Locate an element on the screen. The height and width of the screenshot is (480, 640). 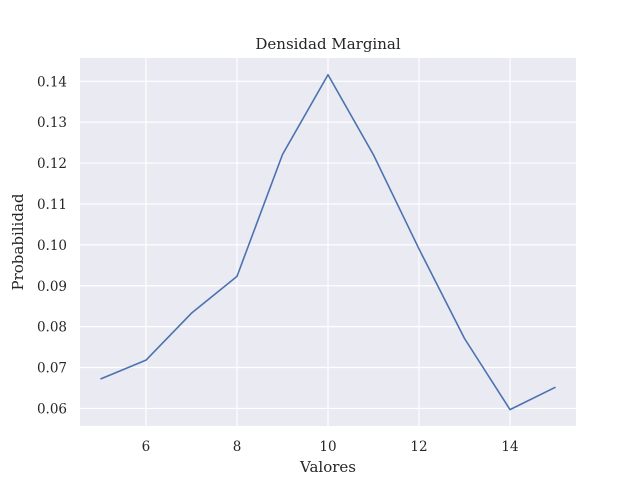
y-tick-label: 0.12 is located at coordinates (52, 164).